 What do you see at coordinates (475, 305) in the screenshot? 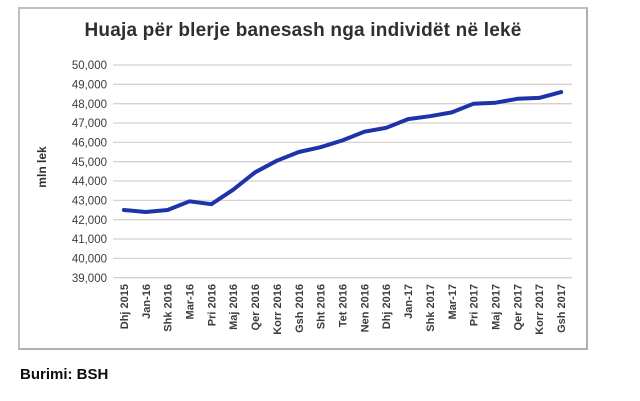
I see `x-tick-label: Pri 2017` at bounding box center [475, 305].